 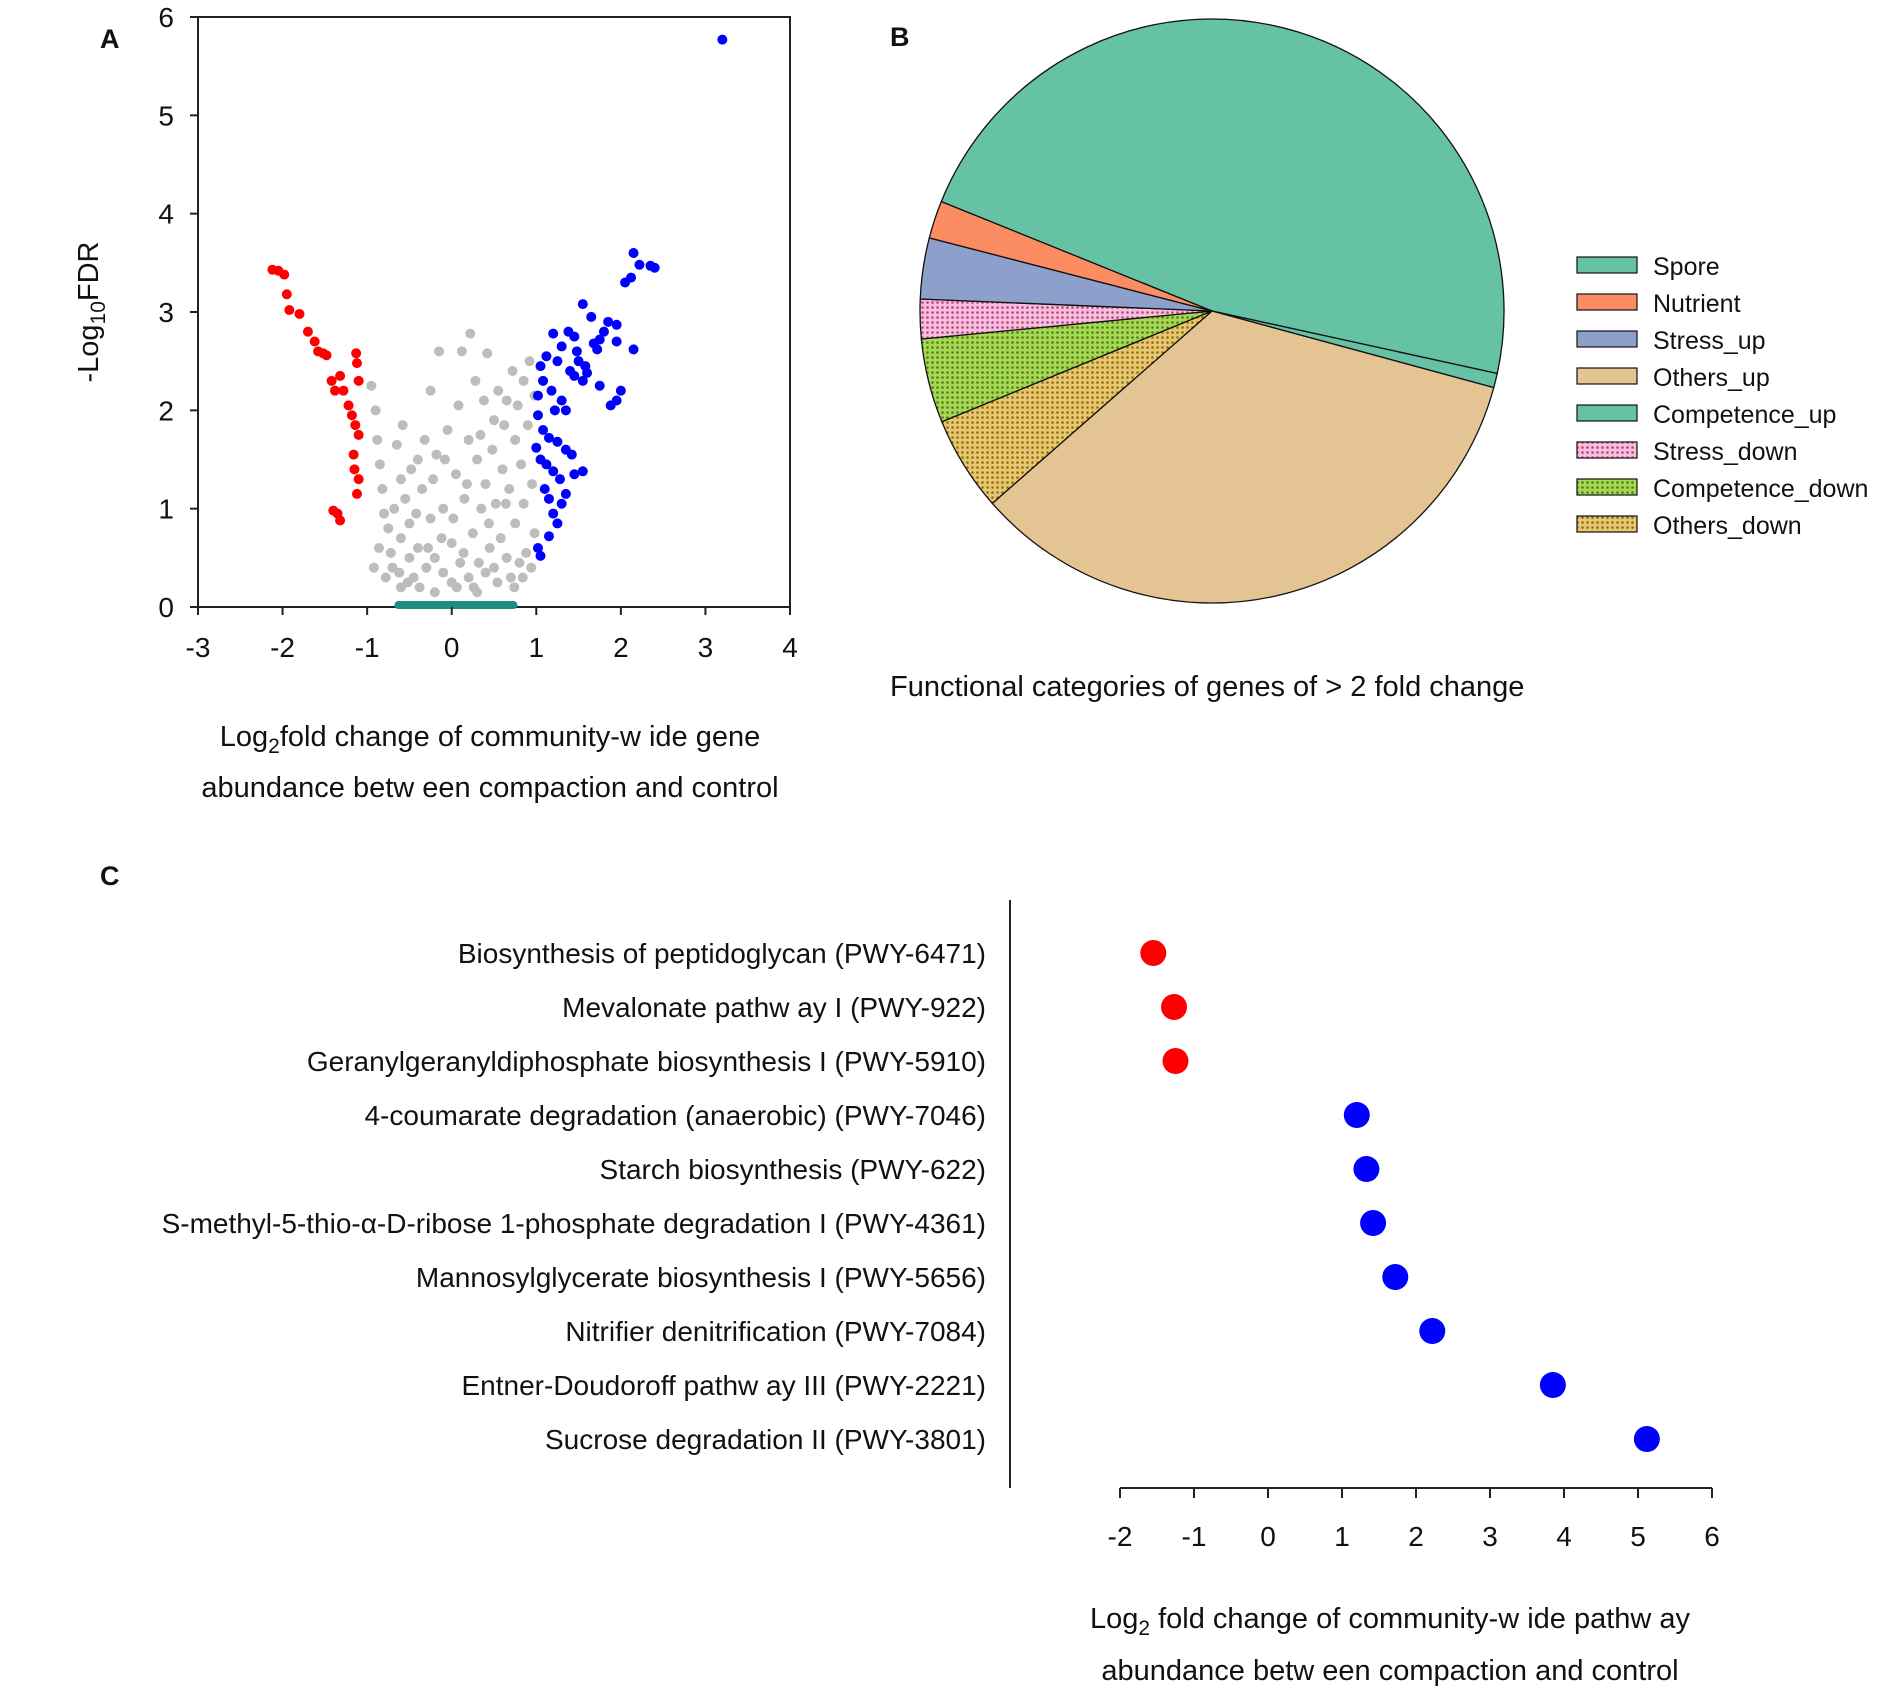 What do you see at coordinates (724, 1385) in the screenshot?
I see `pathway-label: Entner-Doudoroff pathw ay III (PWY-2221)` at bounding box center [724, 1385].